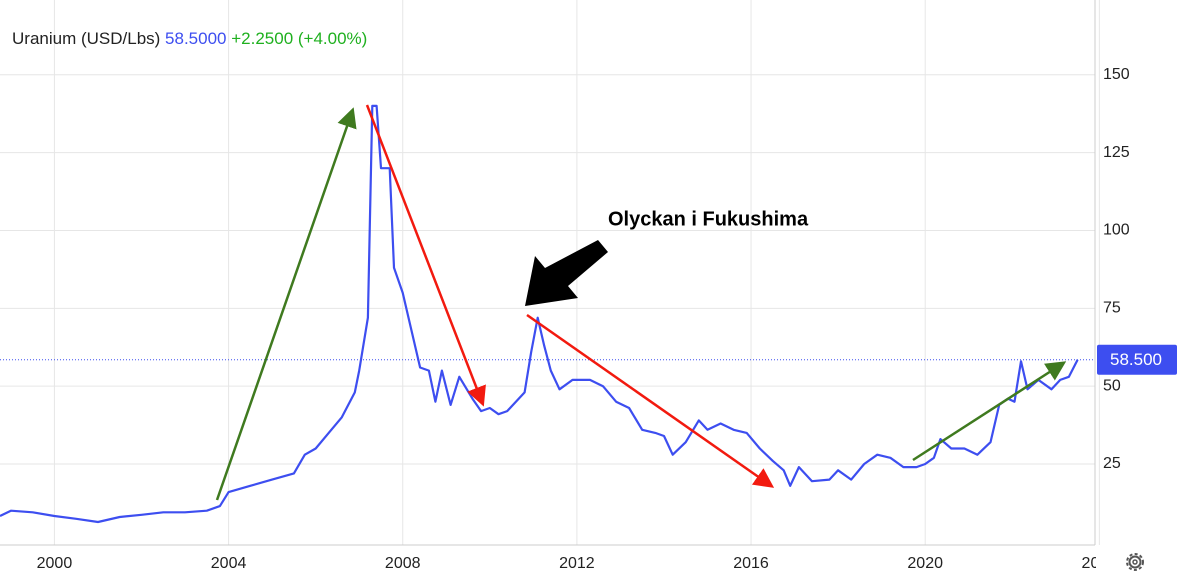 The width and height of the screenshot is (1177, 579). What do you see at coordinates (1116, 152) in the screenshot?
I see `y-tick-label: 125` at bounding box center [1116, 152].